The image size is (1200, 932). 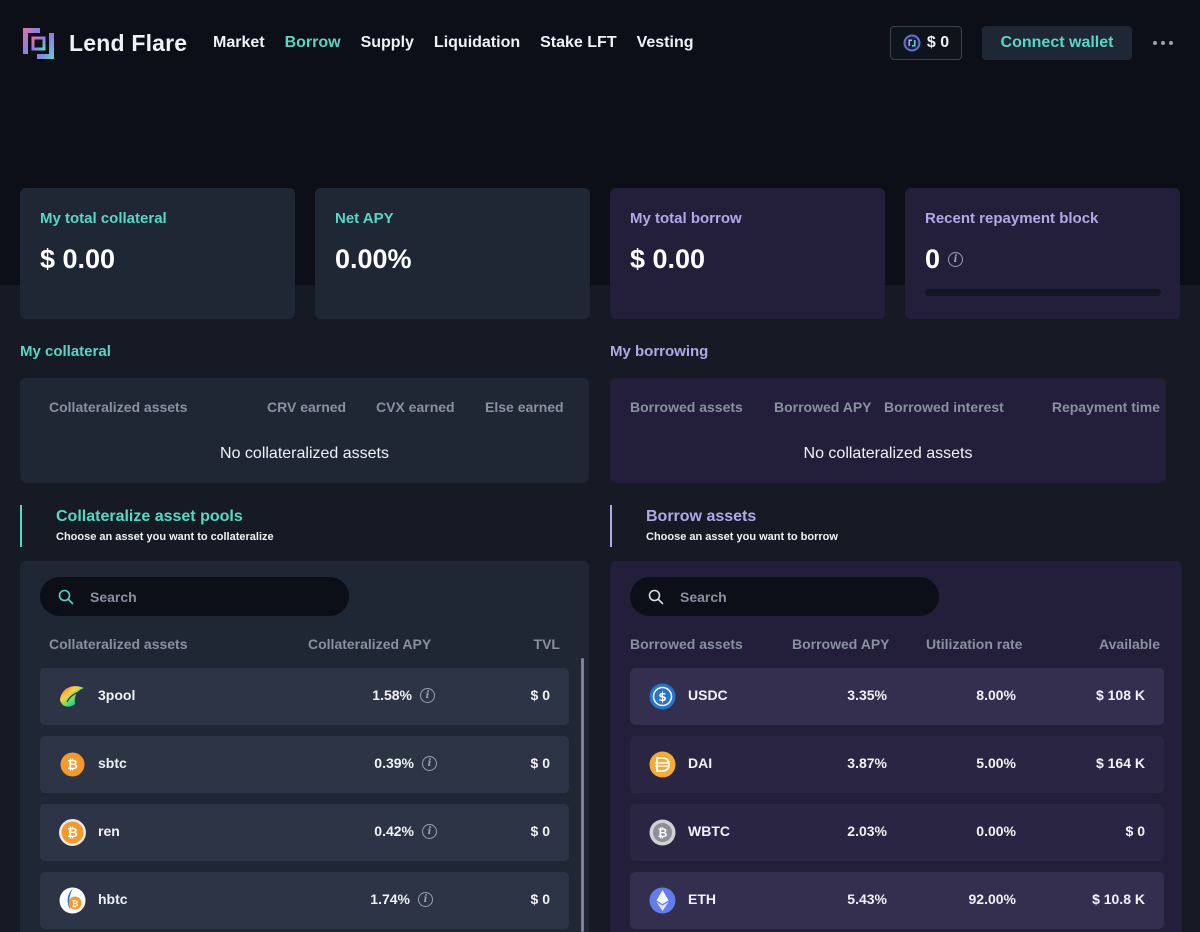 I want to click on curve-3pool-icon, so click(x=72, y=696).